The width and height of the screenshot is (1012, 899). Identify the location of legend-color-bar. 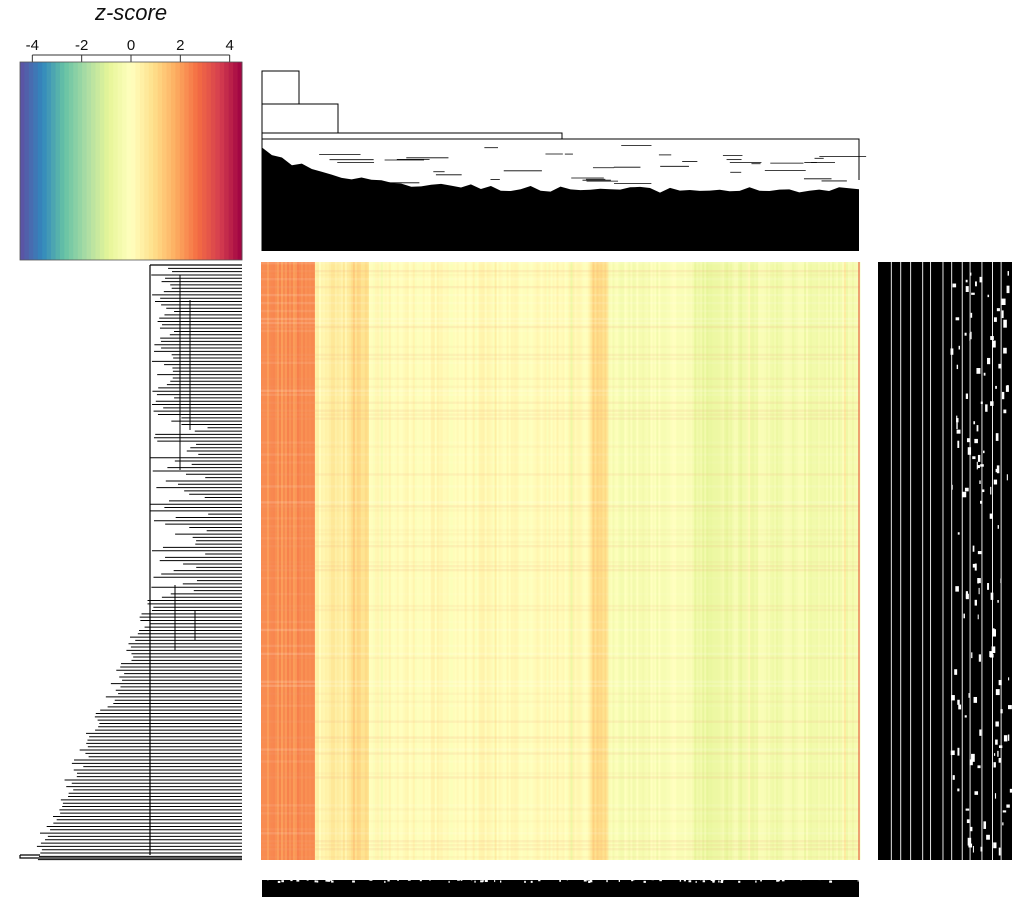
(131, 161).